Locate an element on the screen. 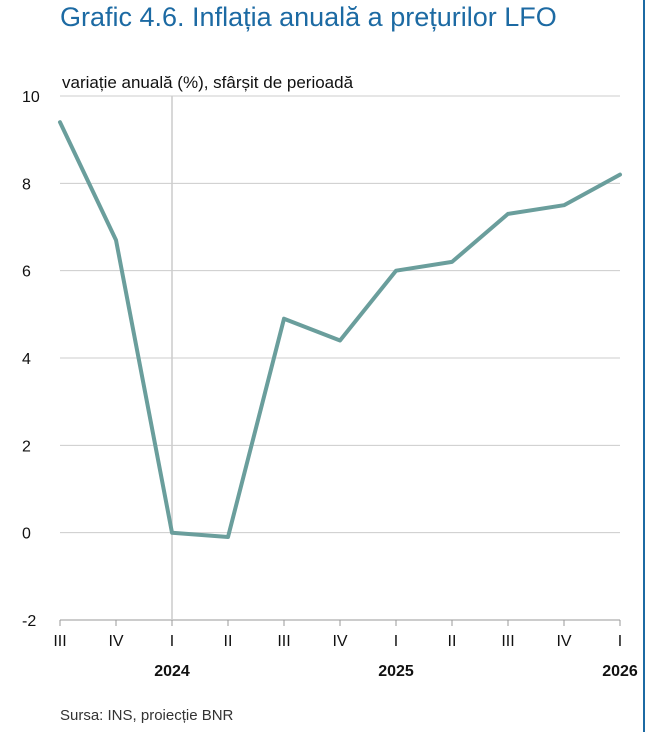  y-tick-label: 2 is located at coordinates (26, 446).